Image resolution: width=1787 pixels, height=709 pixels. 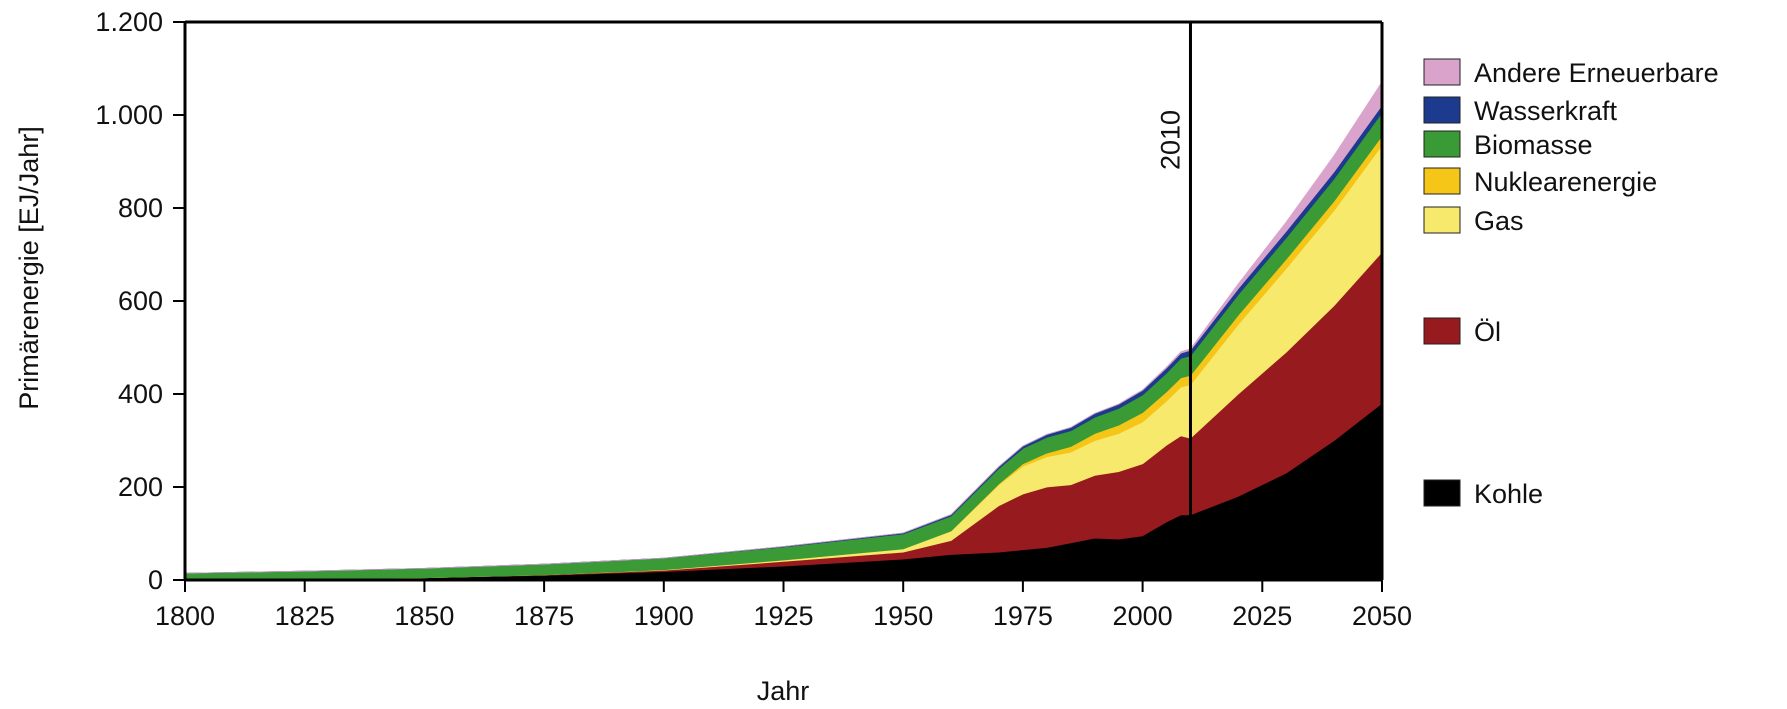 What do you see at coordinates (1442, 220) in the screenshot?
I see `legend-swatch-gas` at bounding box center [1442, 220].